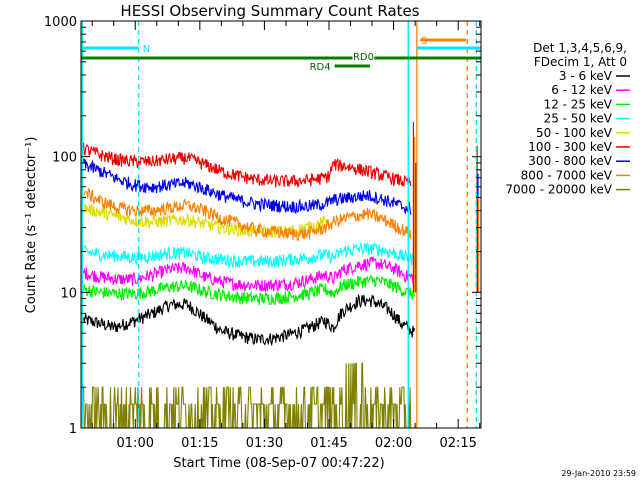  I want to click on y-axis-label: Count Rate (s⁻¹ detector⁻¹), so click(31, 225).